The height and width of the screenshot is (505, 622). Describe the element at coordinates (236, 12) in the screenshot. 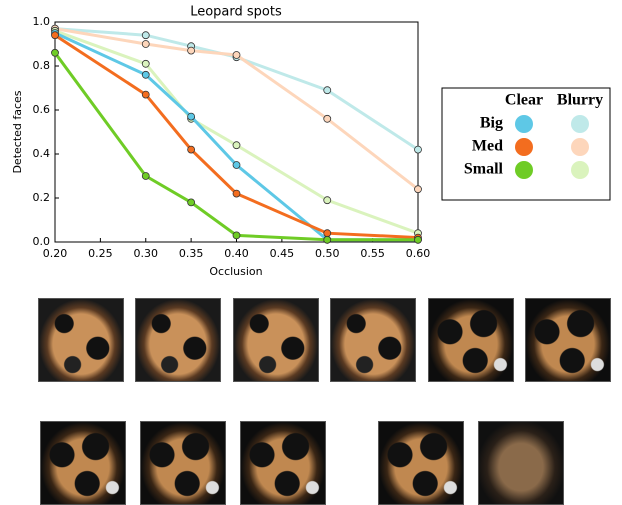

I see `chart-title: Leopard spots` at that location.